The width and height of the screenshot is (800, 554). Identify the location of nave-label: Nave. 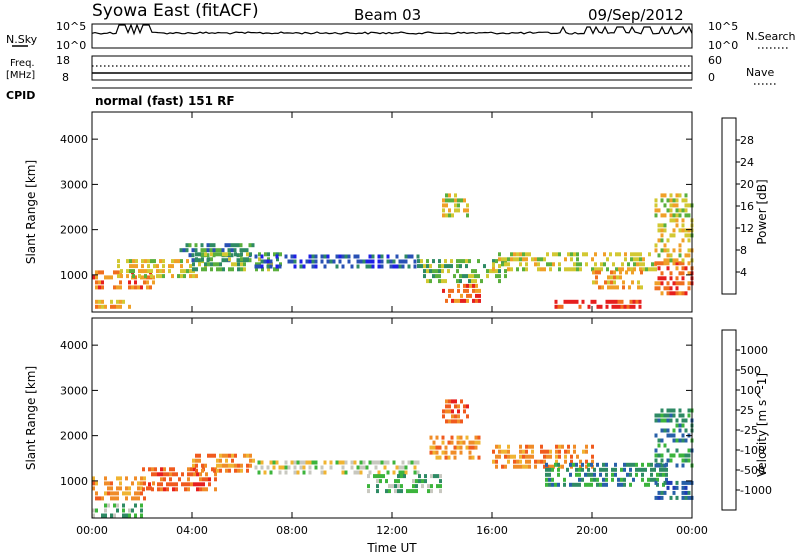
(760, 72).